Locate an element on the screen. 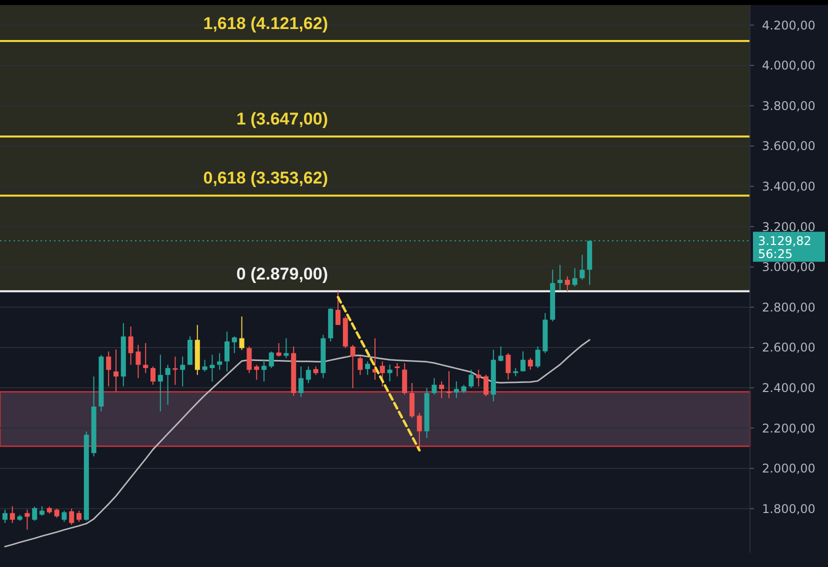  y-tick-label: 2.400,00 is located at coordinates (789, 387).